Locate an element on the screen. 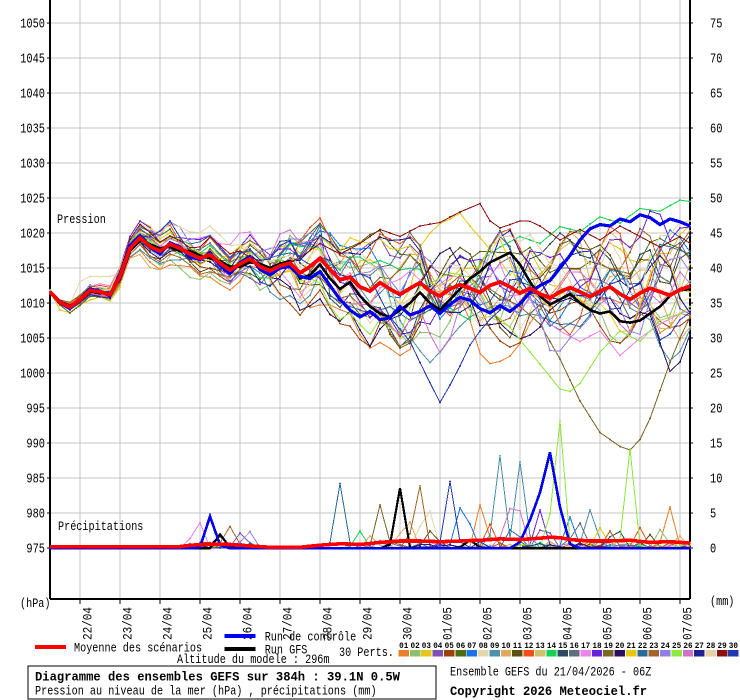  svg-text: 06 is located at coordinates (460, 646).